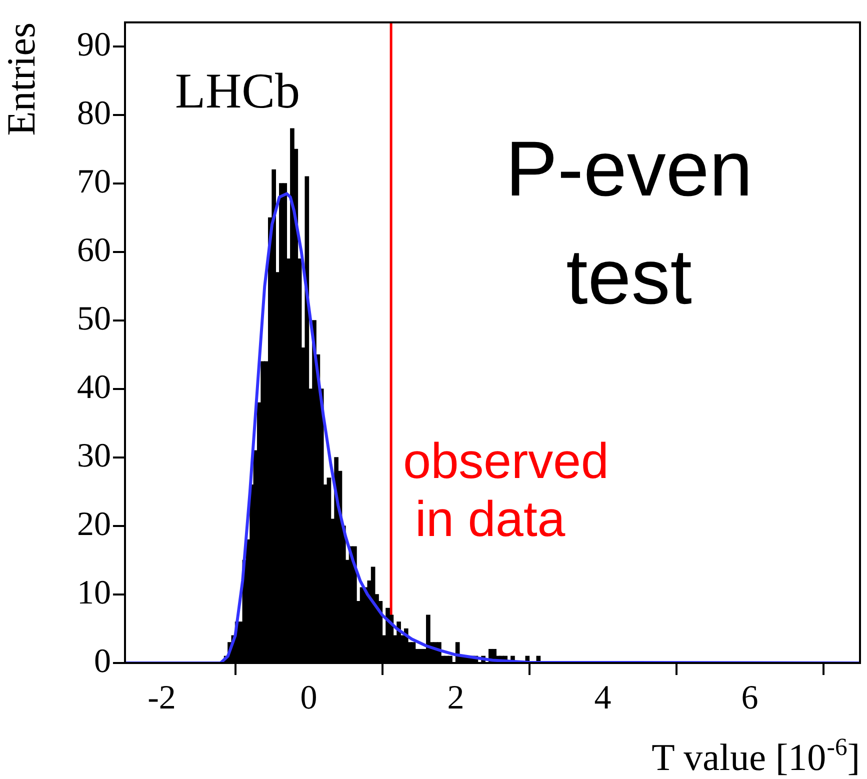 This screenshot has height=779, width=867. I want to click on ref-line-label: observed in data, so click(506, 490).